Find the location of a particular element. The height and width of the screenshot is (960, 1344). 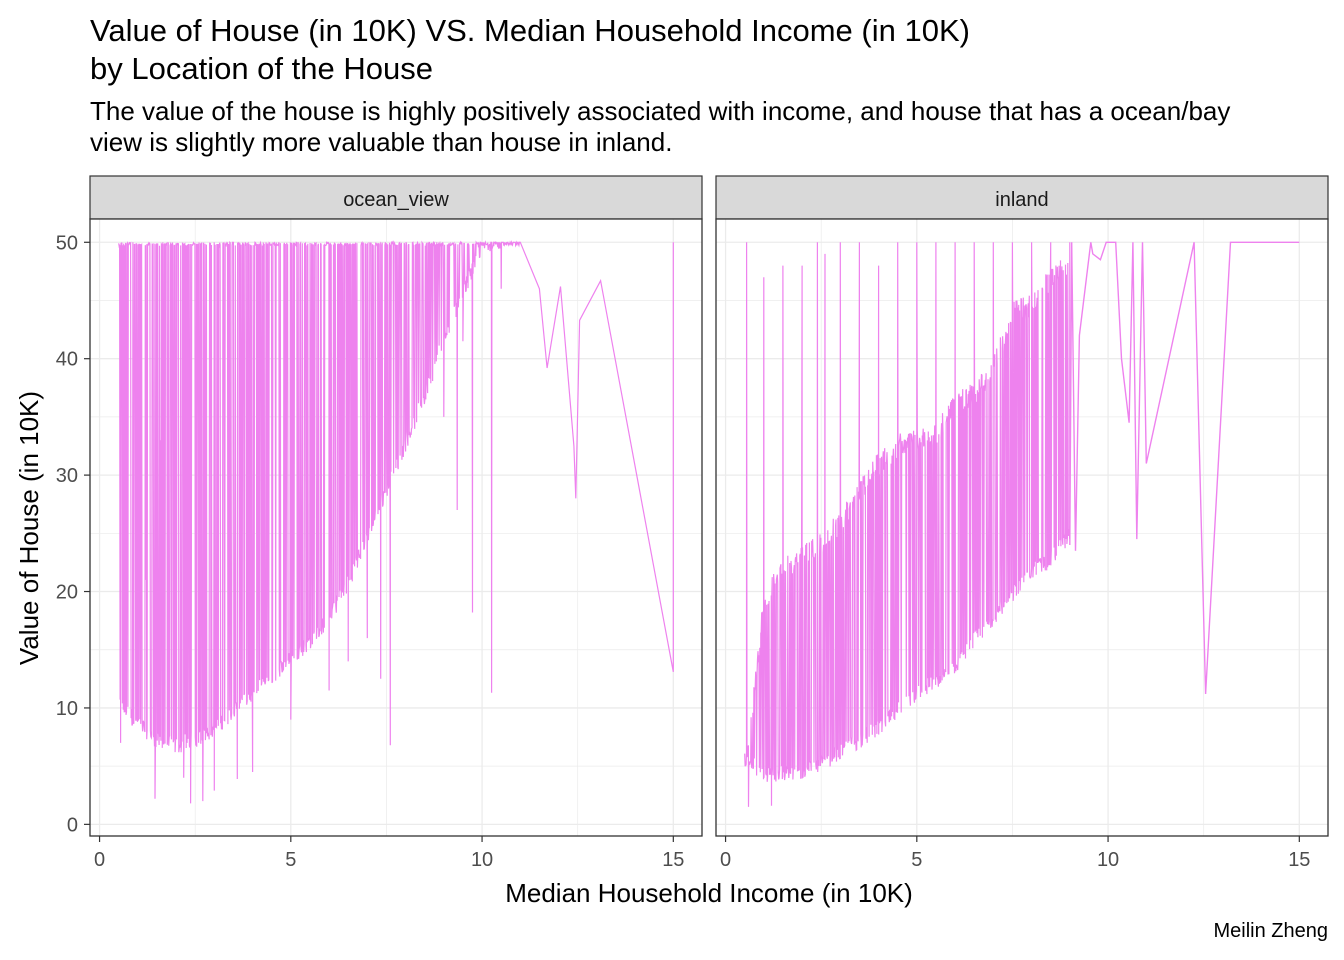

series-line is located at coordinates (907, 524).